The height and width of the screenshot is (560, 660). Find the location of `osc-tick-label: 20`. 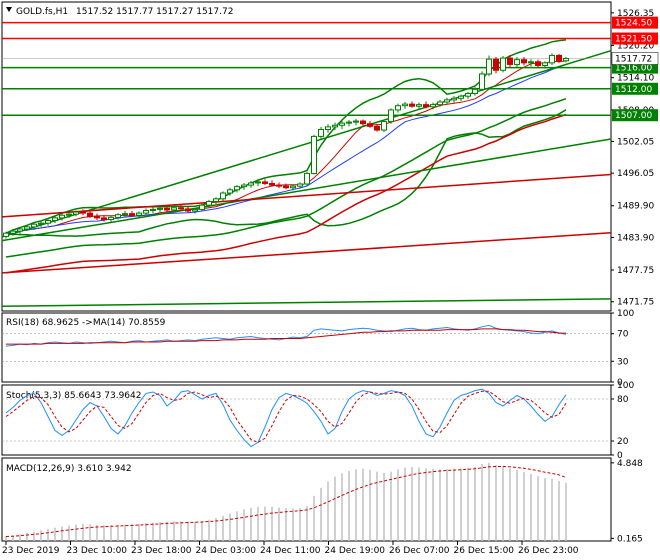

osc-tick-label: 20 is located at coordinates (623, 442).